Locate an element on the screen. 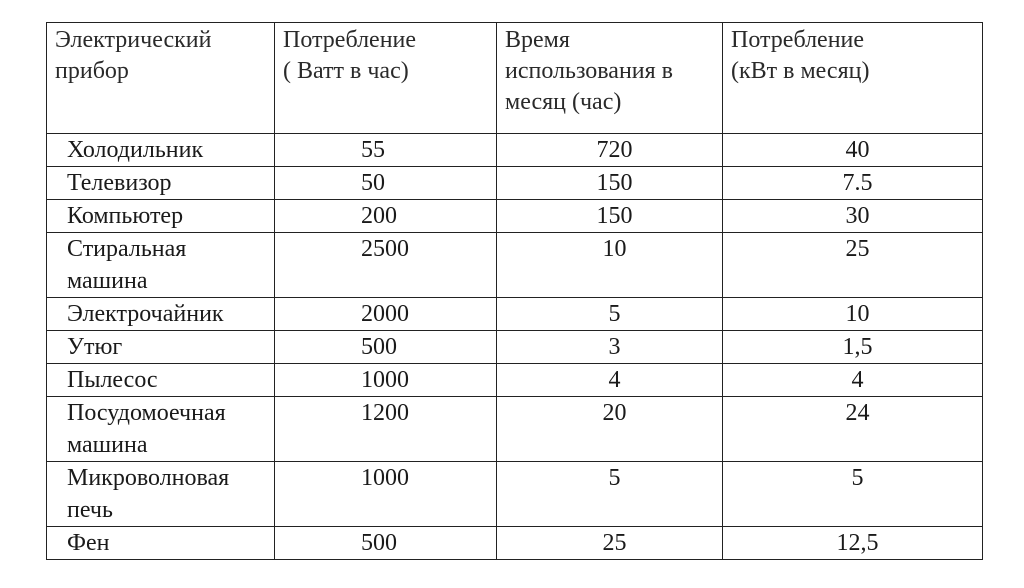 This screenshot has height=588, width=1024. cell-kwh: 4 is located at coordinates (852, 380).